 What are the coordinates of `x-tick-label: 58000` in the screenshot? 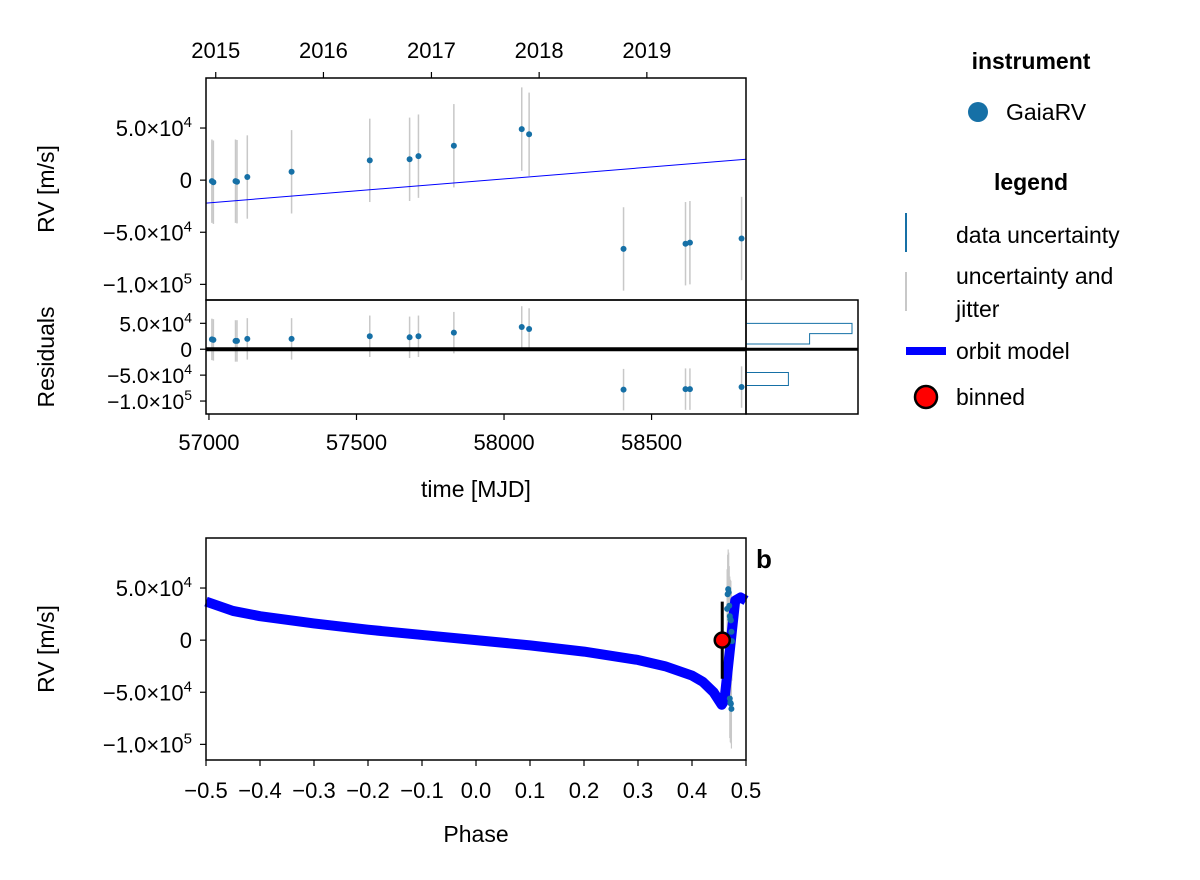 It's located at (503, 442).